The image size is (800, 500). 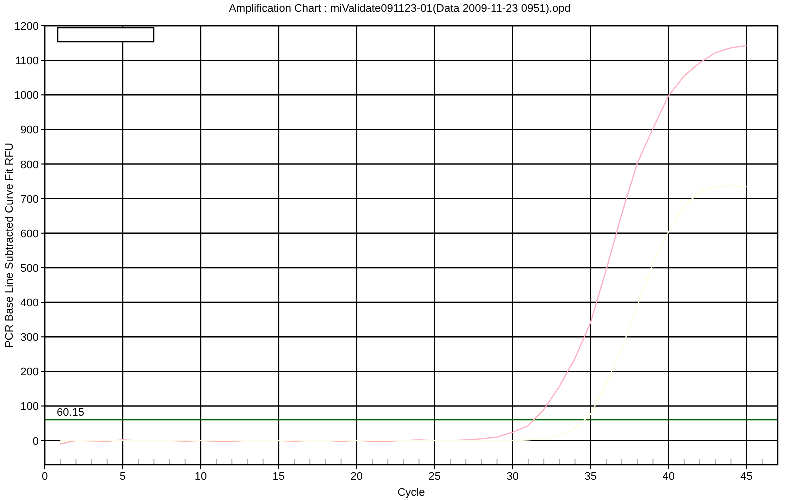 I want to click on y-tick-label: 300, so click(x=29, y=338).